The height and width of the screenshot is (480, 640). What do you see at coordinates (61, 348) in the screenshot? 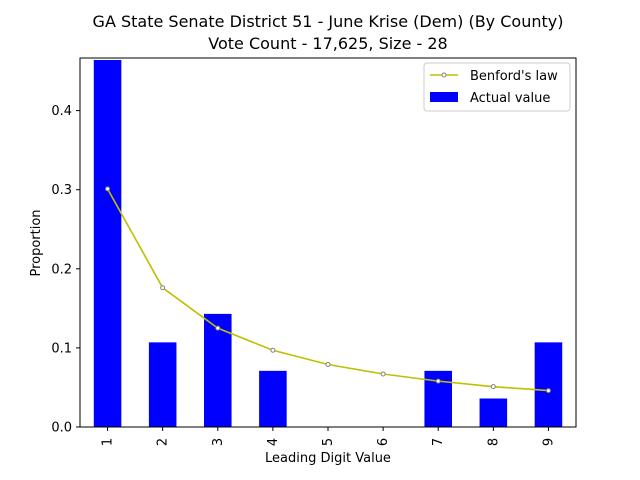
I see `y-tick-label-0.1: 0.1` at bounding box center [61, 348].